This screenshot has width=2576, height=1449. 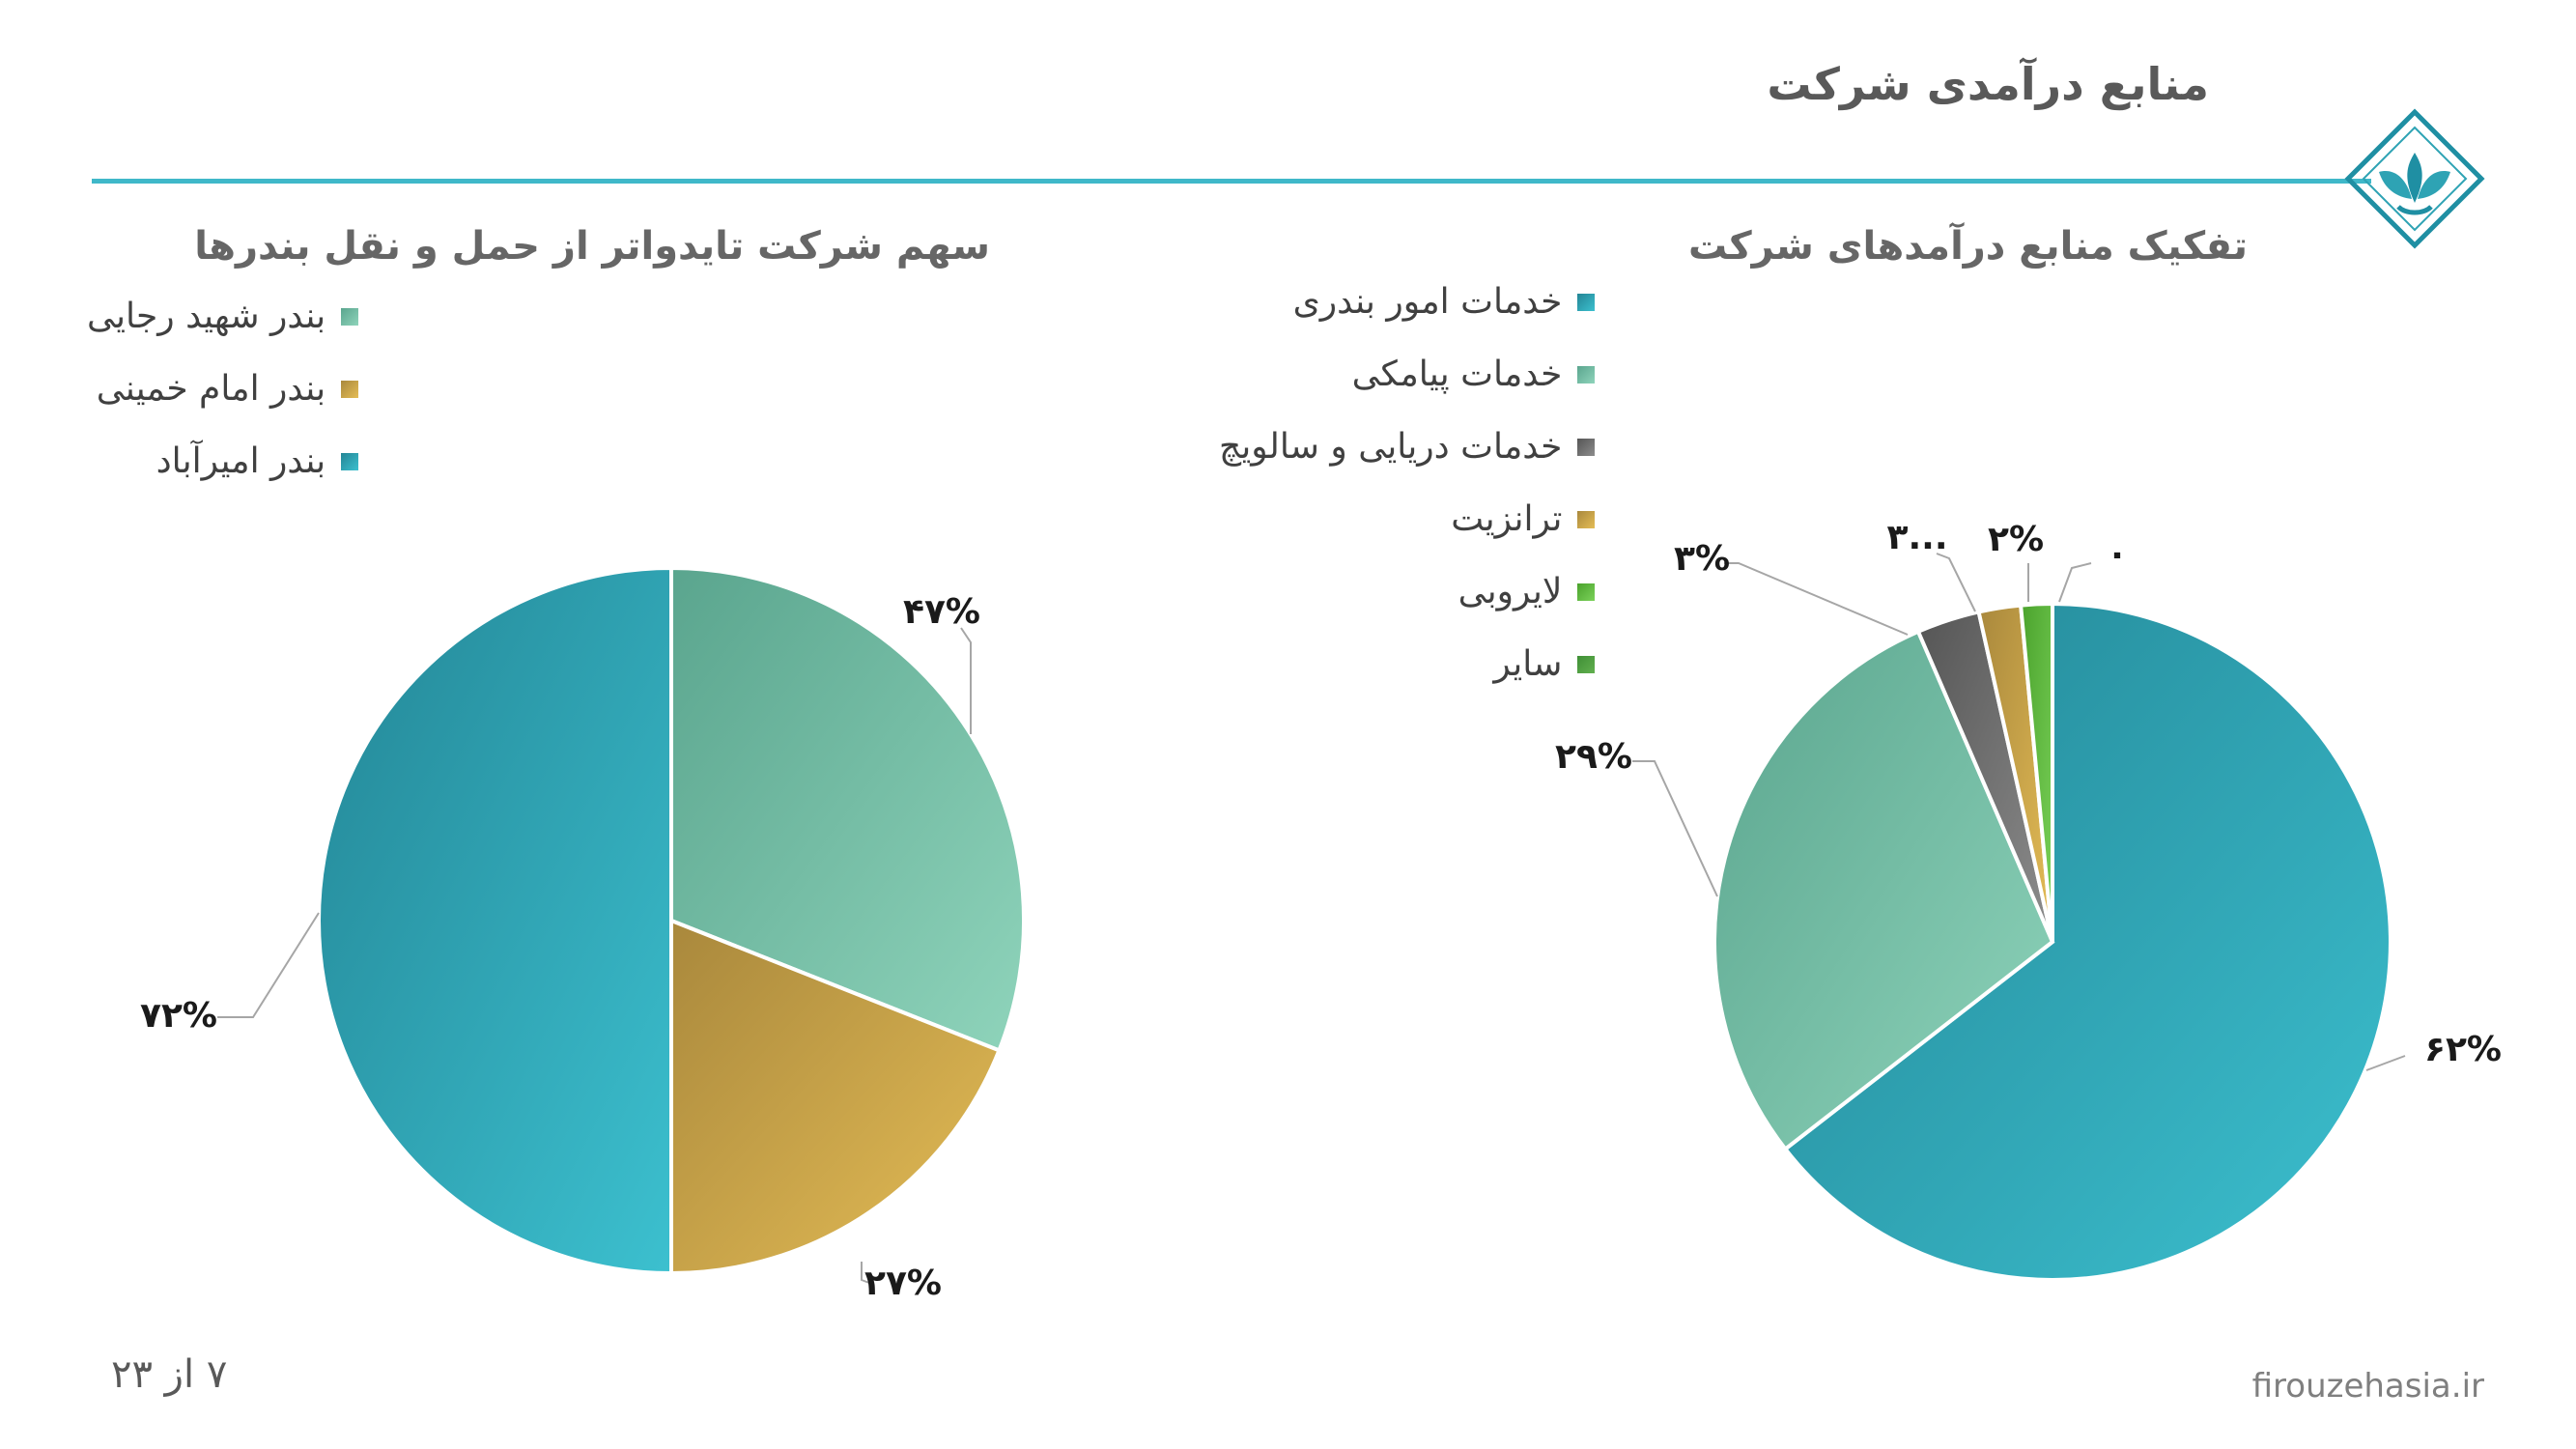 What do you see at coordinates (2367, 1386) in the screenshot?
I see `website-url: firouzehasia.ir` at bounding box center [2367, 1386].